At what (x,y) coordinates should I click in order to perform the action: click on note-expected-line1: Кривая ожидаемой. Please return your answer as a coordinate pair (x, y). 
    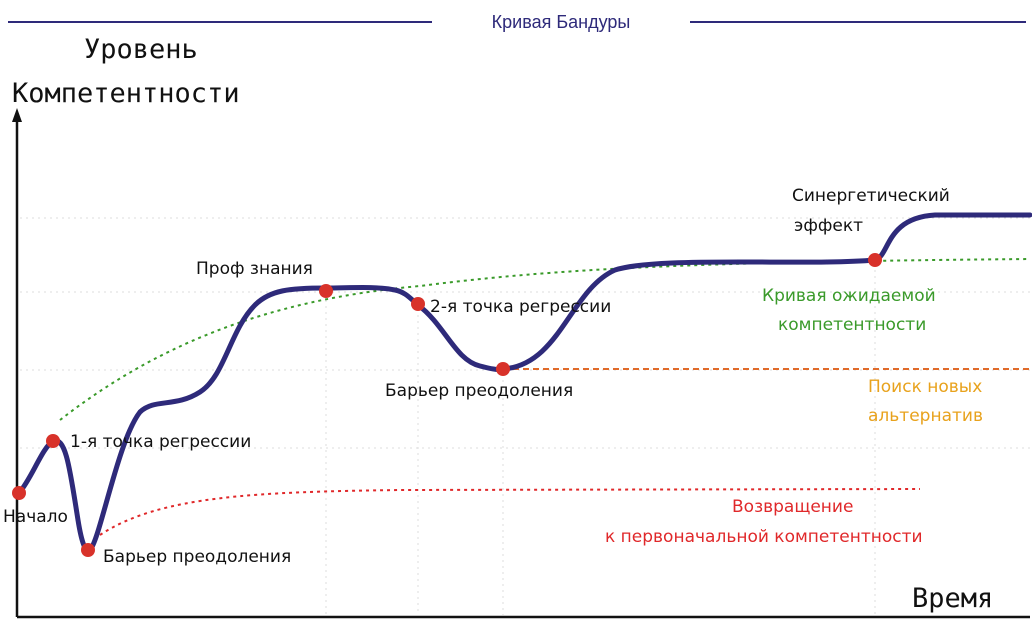
    Looking at the image, I should click on (849, 296).